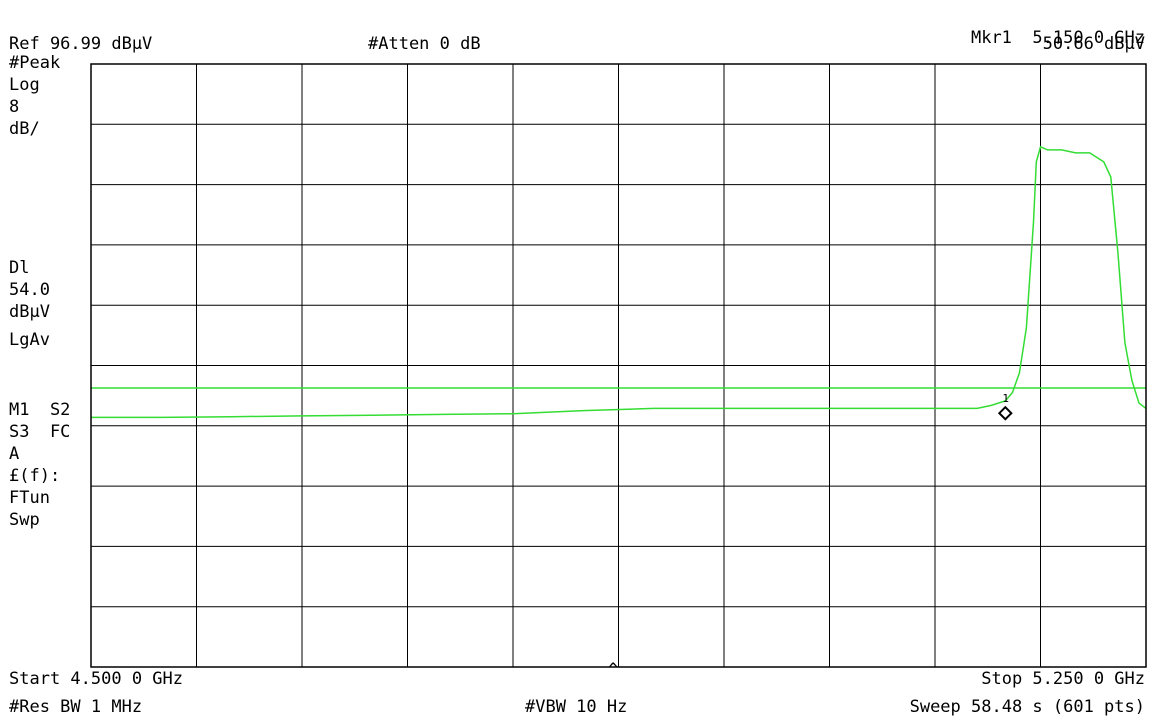 This screenshot has height=724, width=1153. Describe the element at coordinates (991, 38) in the screenshot. I see `marker-label: Mkr1` at that location.